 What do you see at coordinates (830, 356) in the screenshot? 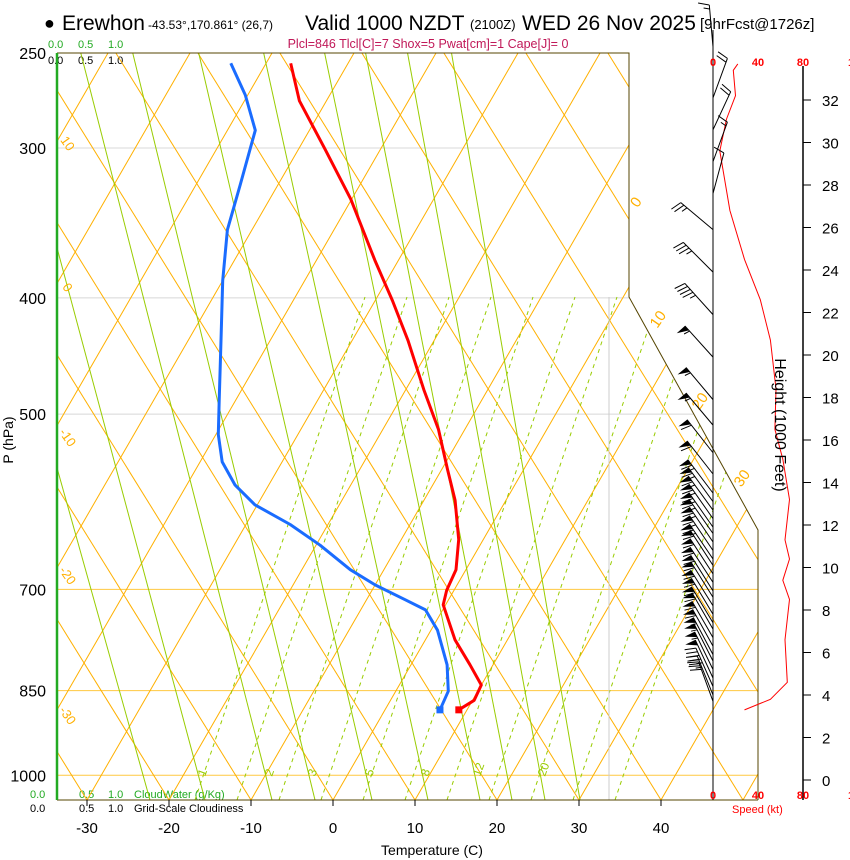
I see `height-tick-label: 20` at bounding box center [830, 356].